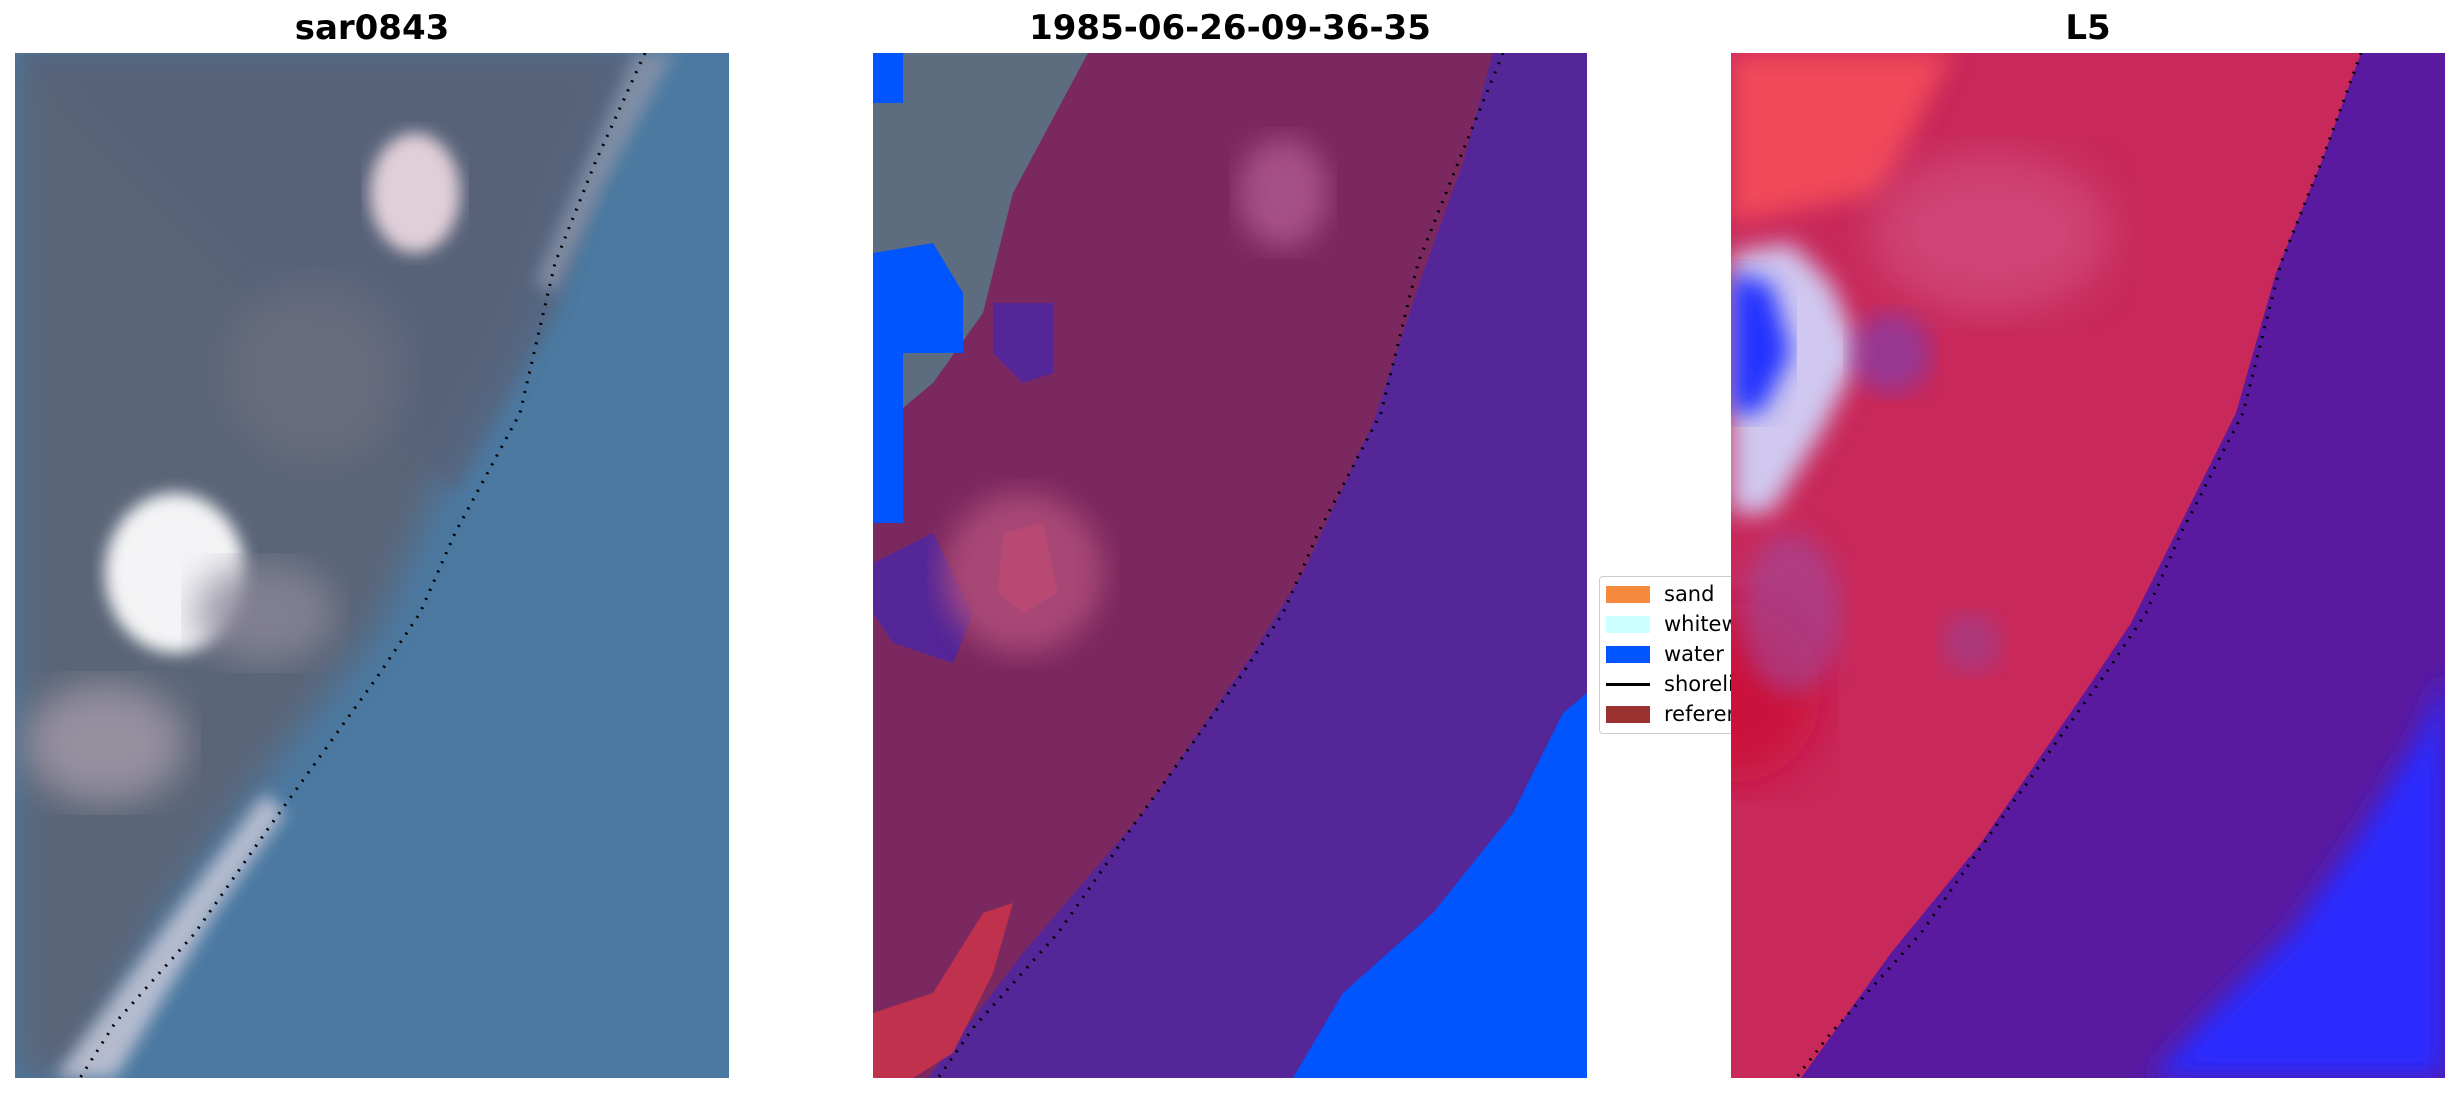 The width and height of the screenshot is (2460, 1093). What do you see at coordinates (1628, 624) in the screenshot?
I see `legend-swatch-whitewater` at bounding box center [1628, 624].